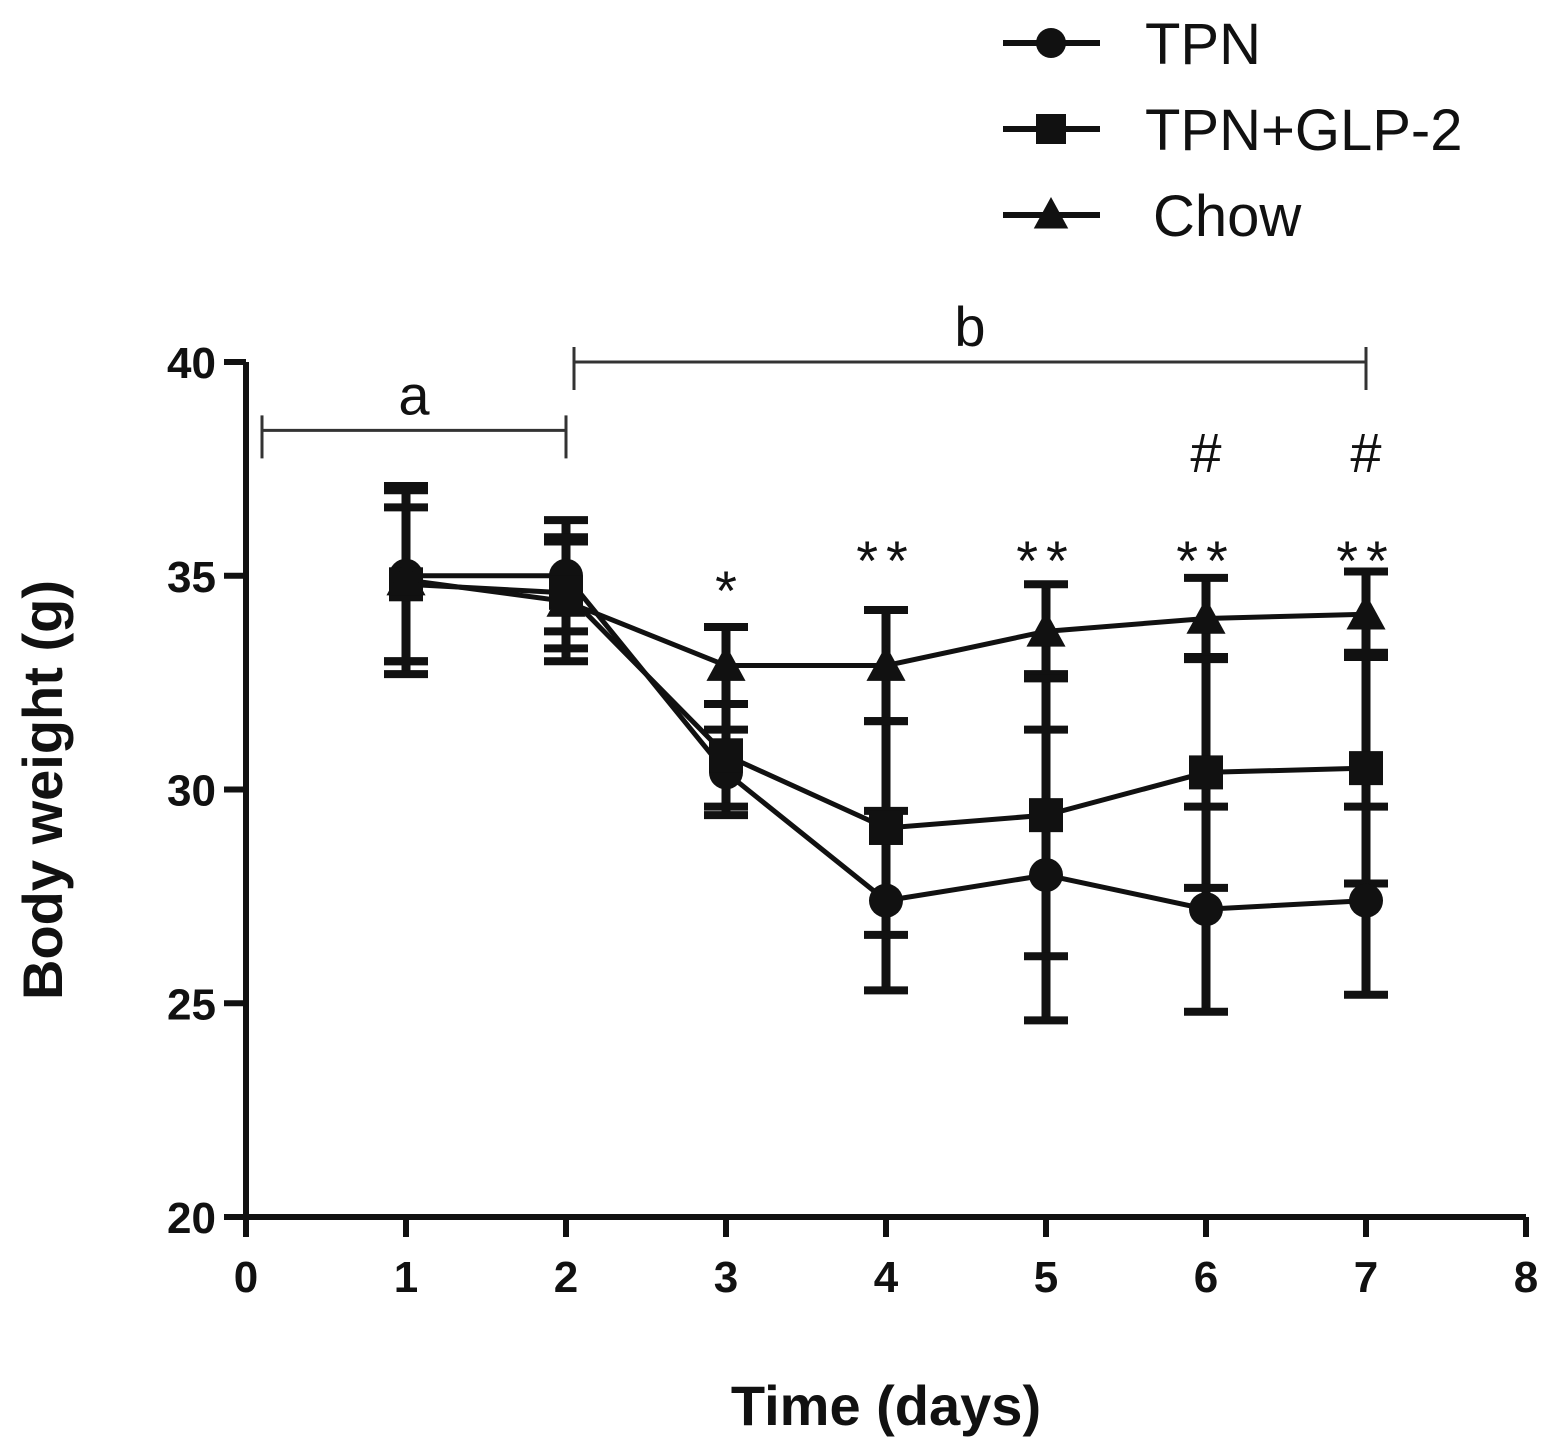 This screenshot has height=1452, width=1551. Describe the element at coordinates (1051, 213) in the screenshot. I see `legend-marker-chow` at that location.